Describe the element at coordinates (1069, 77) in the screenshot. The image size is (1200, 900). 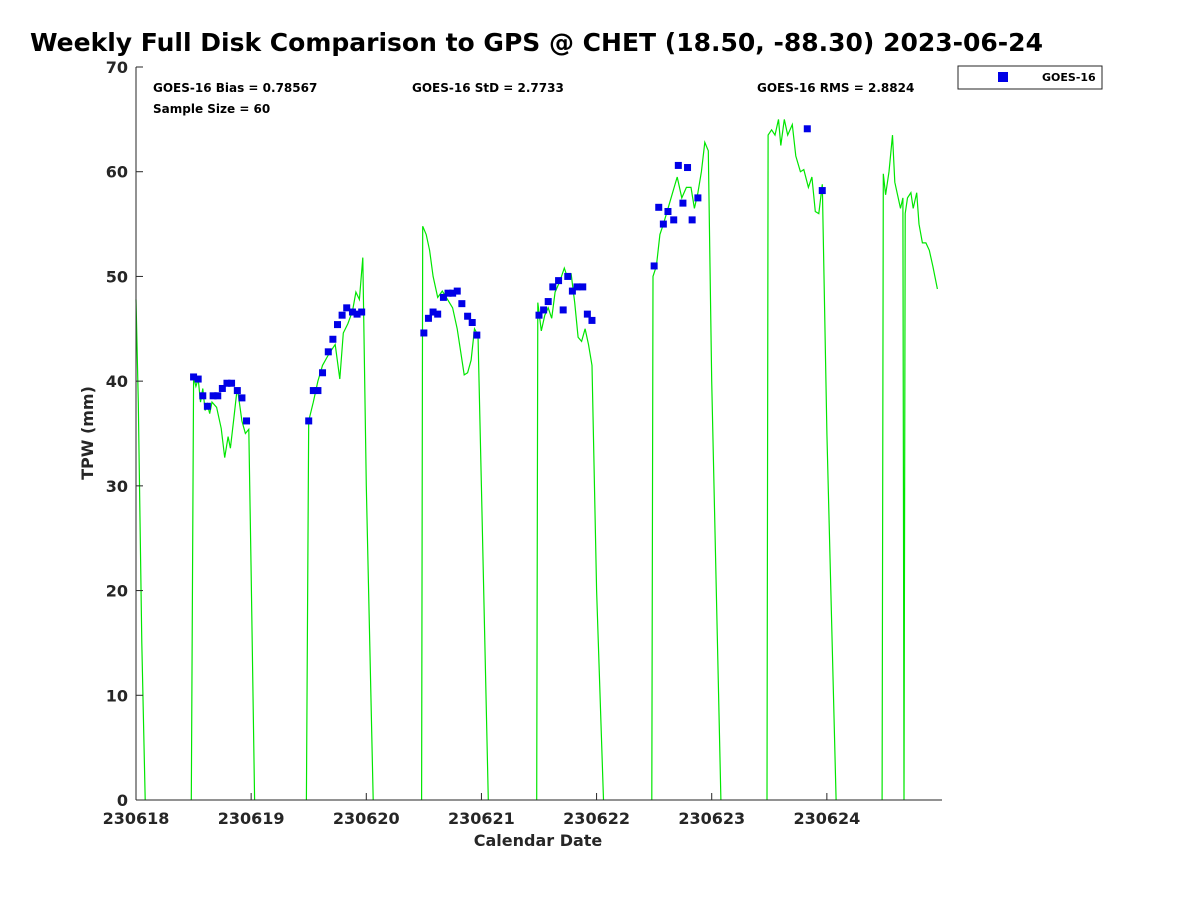
I see `legend-label-goes16: GOES-16` at that location.